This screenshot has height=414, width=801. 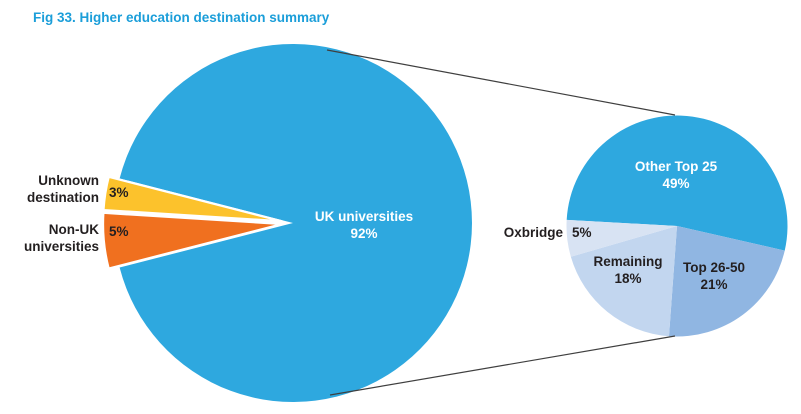 What do you see at coordinates (628, 278) in the screenshot?
I see `value-remaining: 18%` at bounding box center [628, 278].